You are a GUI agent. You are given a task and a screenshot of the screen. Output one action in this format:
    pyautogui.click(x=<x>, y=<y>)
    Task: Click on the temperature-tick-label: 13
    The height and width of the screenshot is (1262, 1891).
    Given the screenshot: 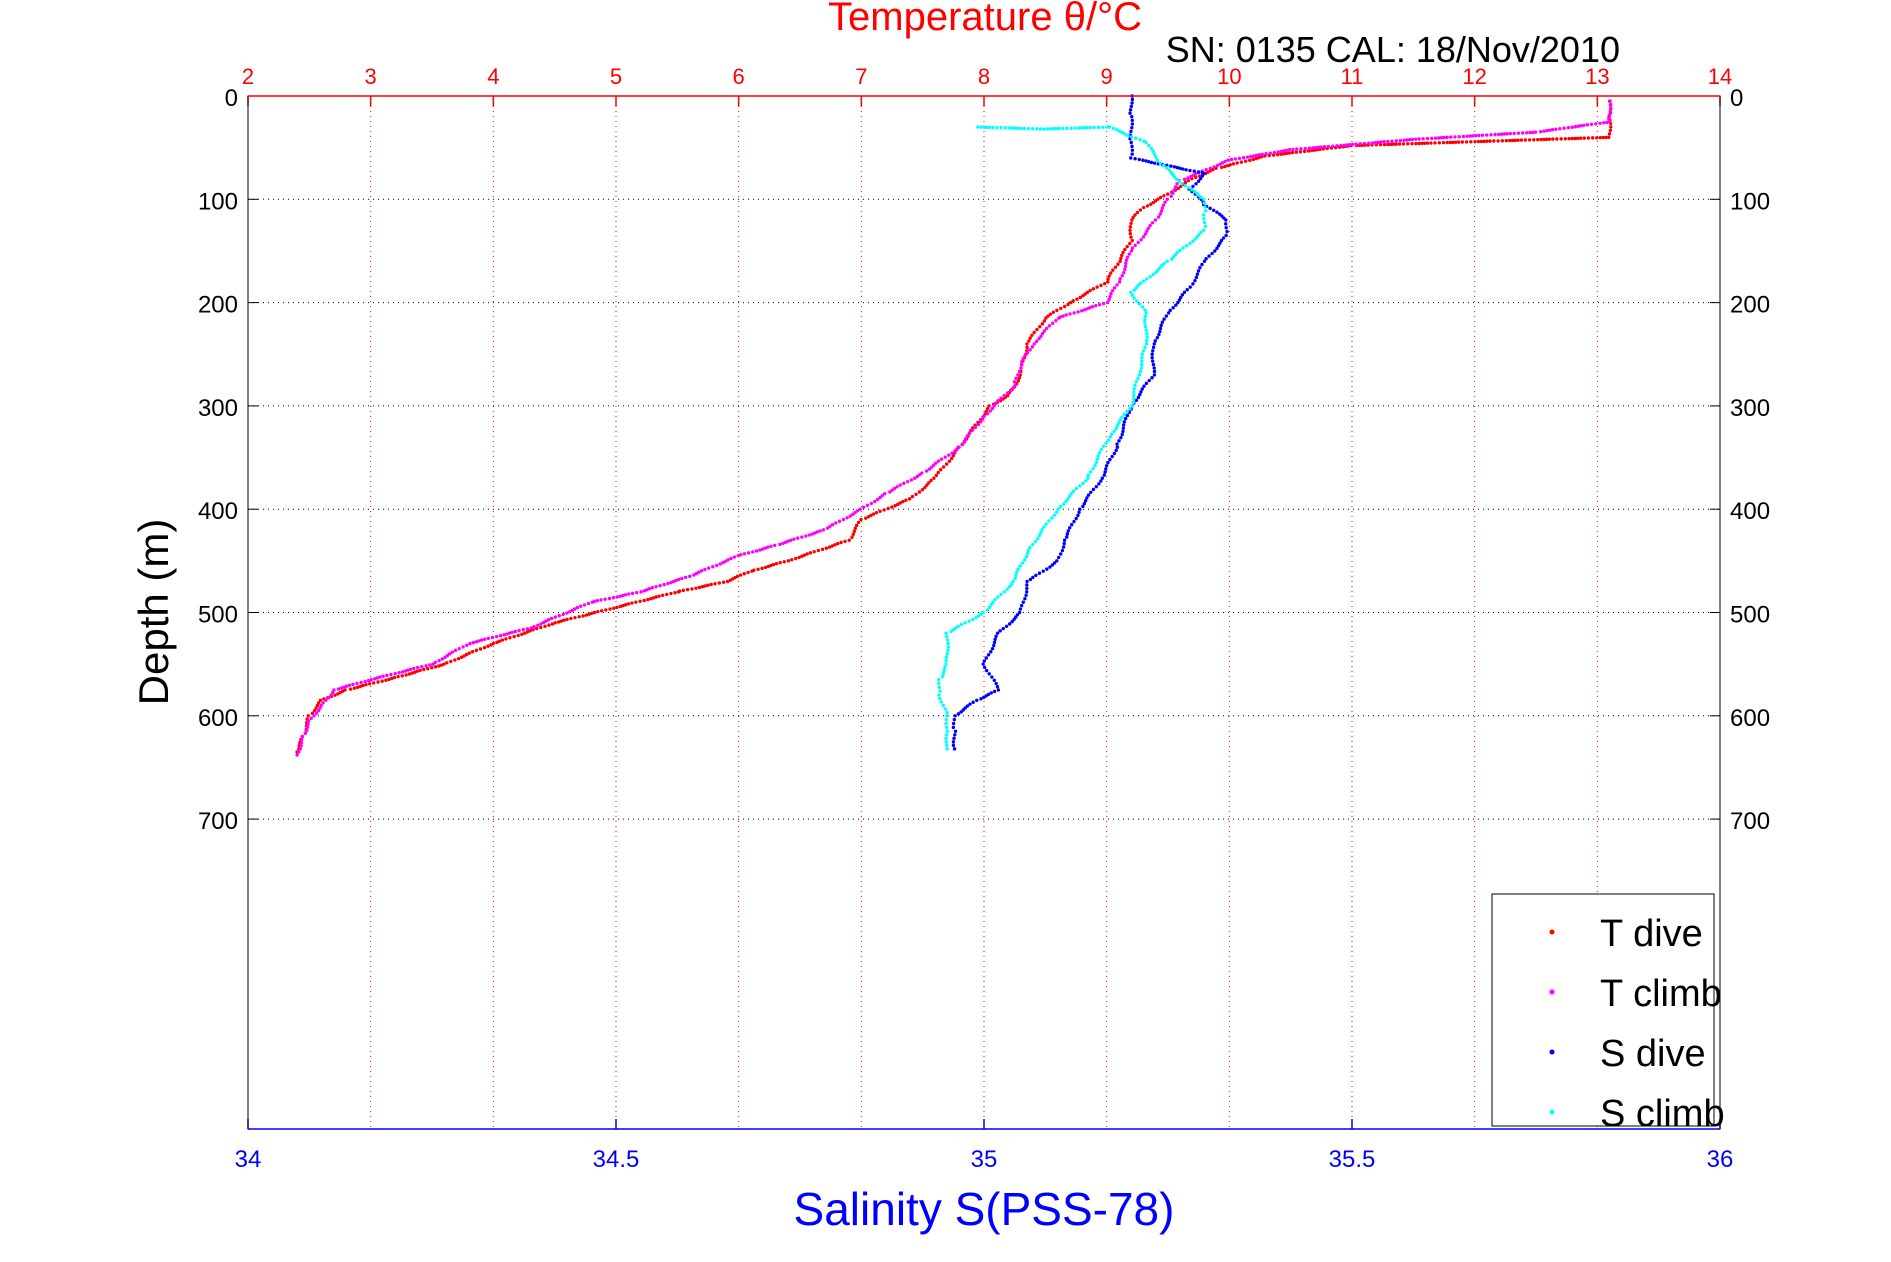 What is the action you would take?
    pyautogui.click(x=1597, y=76)
    